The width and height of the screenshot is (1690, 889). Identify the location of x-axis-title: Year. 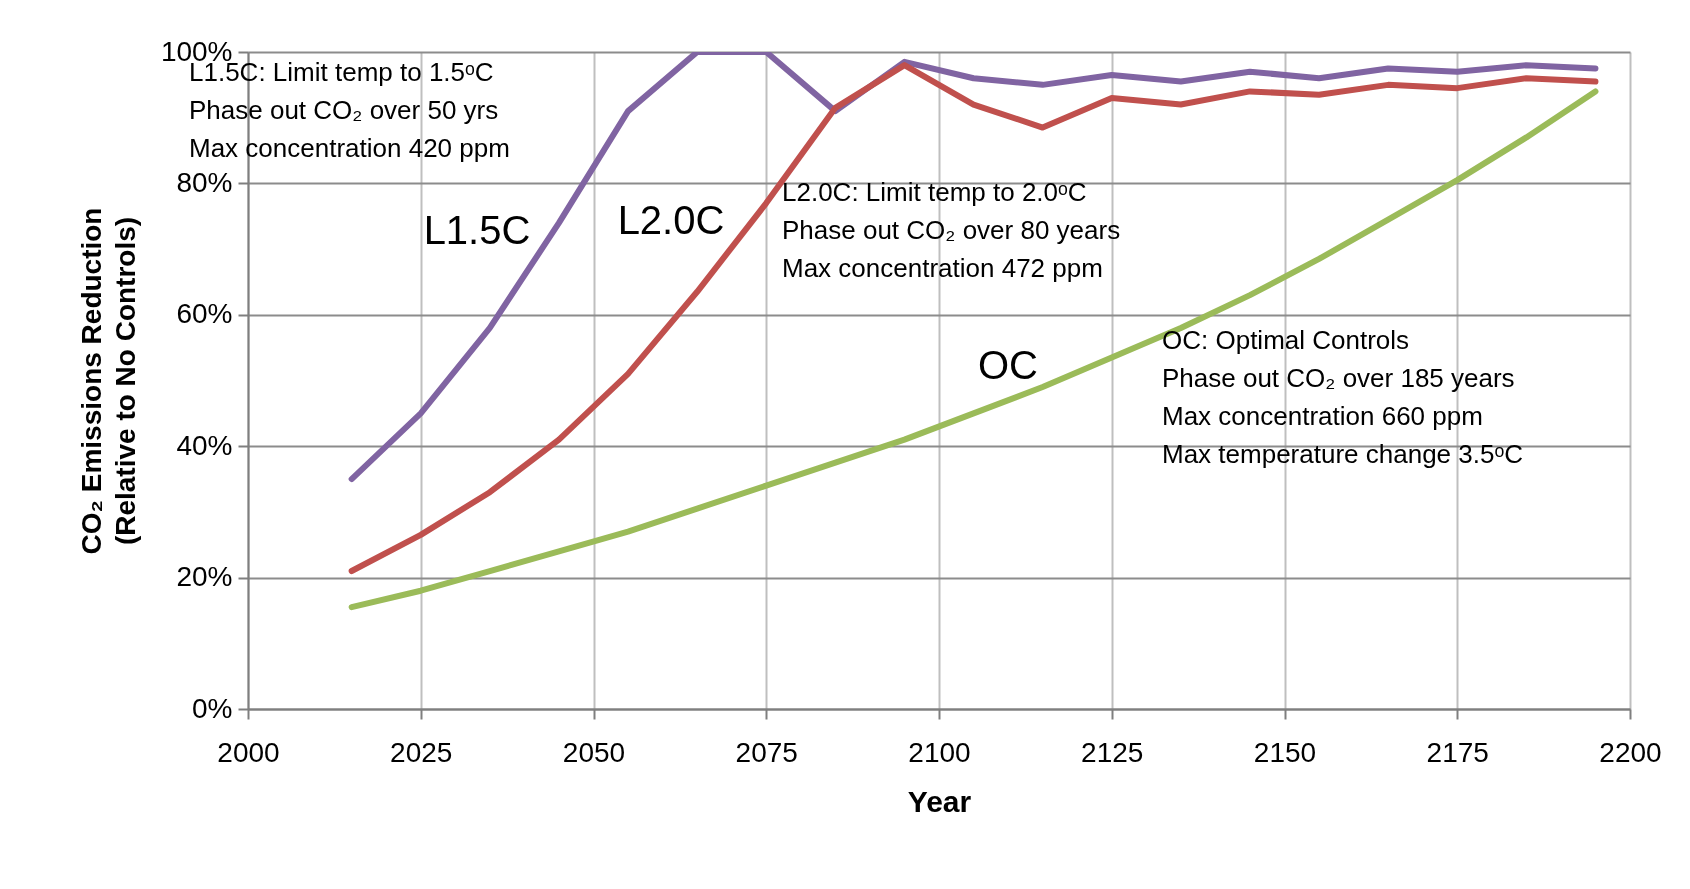
(939, 801).